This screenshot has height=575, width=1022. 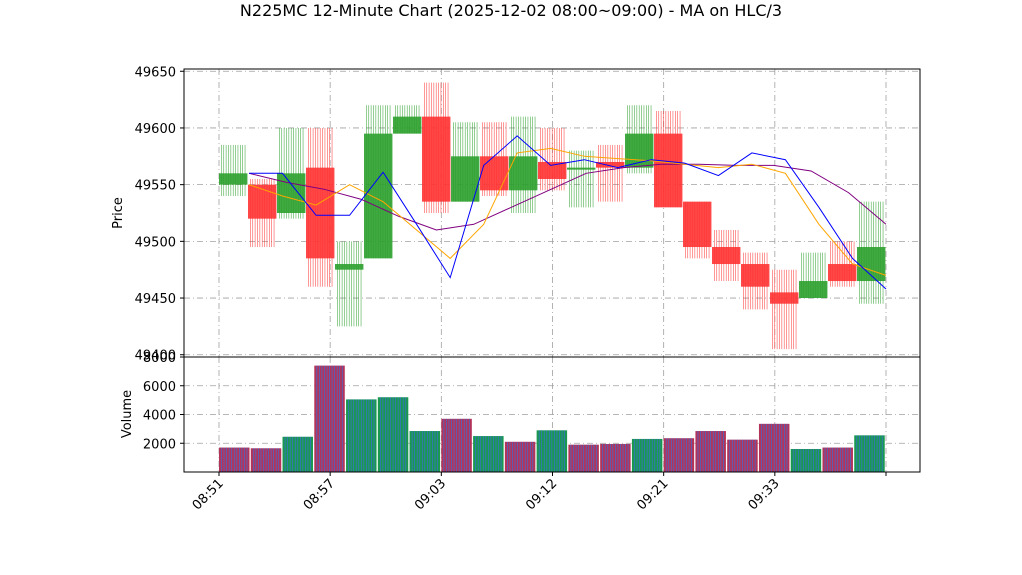 What do you see at coordinates (118, 213) in the screenshot?
I see `price-axis-label: Price` at bounding box center [118, 213].